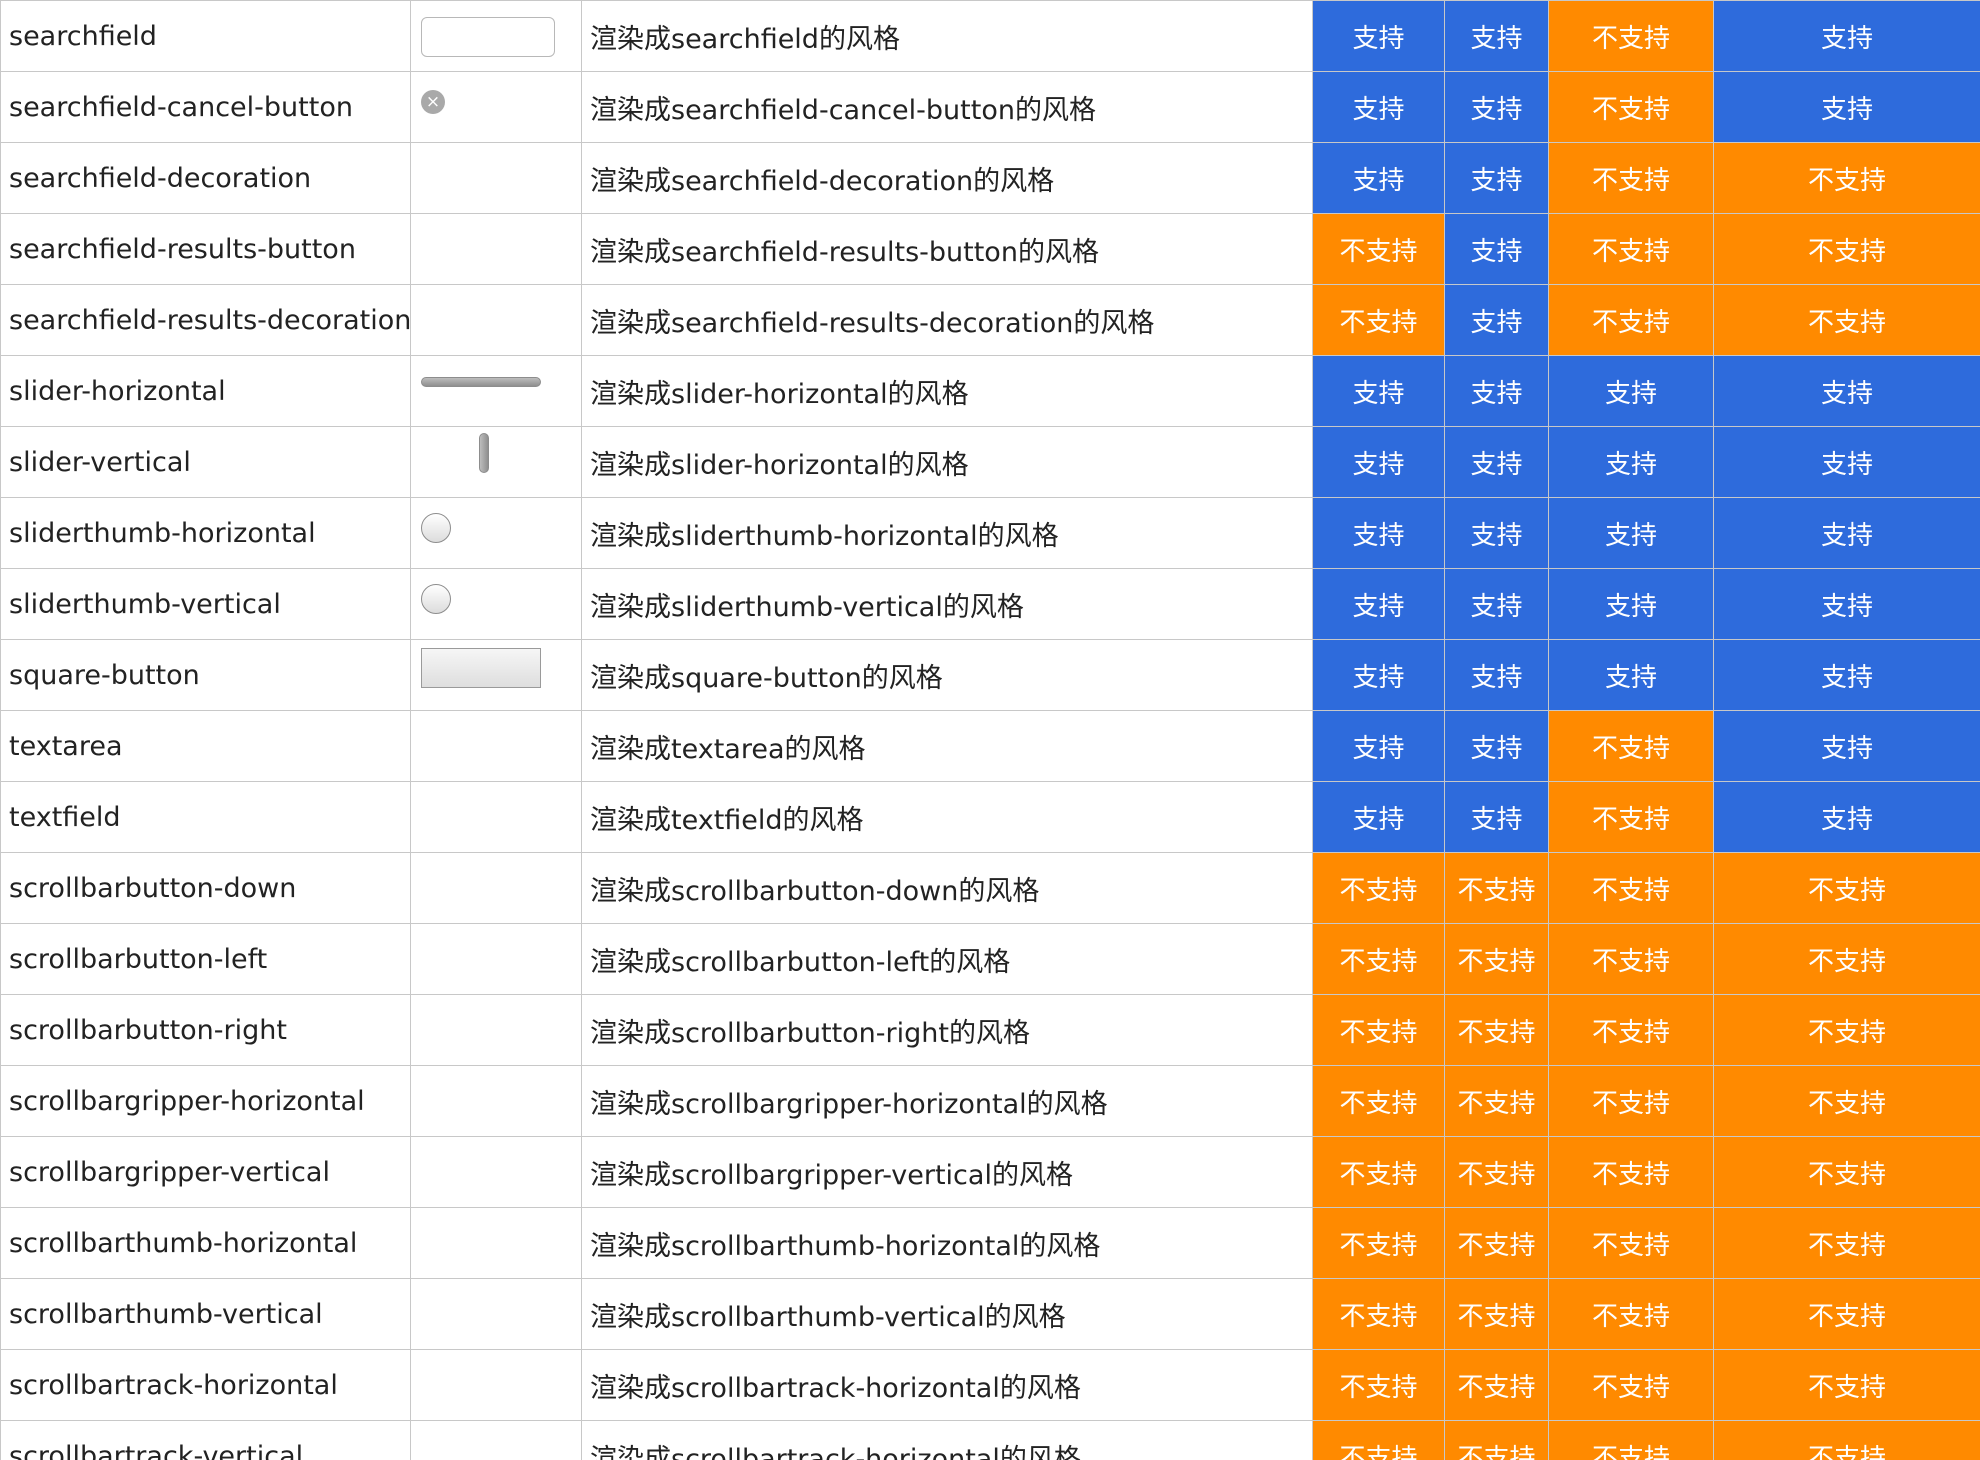 The height and width of the screenshot is (1460, 1980). What do you see at coordinates (947, 107) in the screenshot?
I see `description-cell: 渲染成searchfield-cancel-button的风格` at bounding box center [947, 107].